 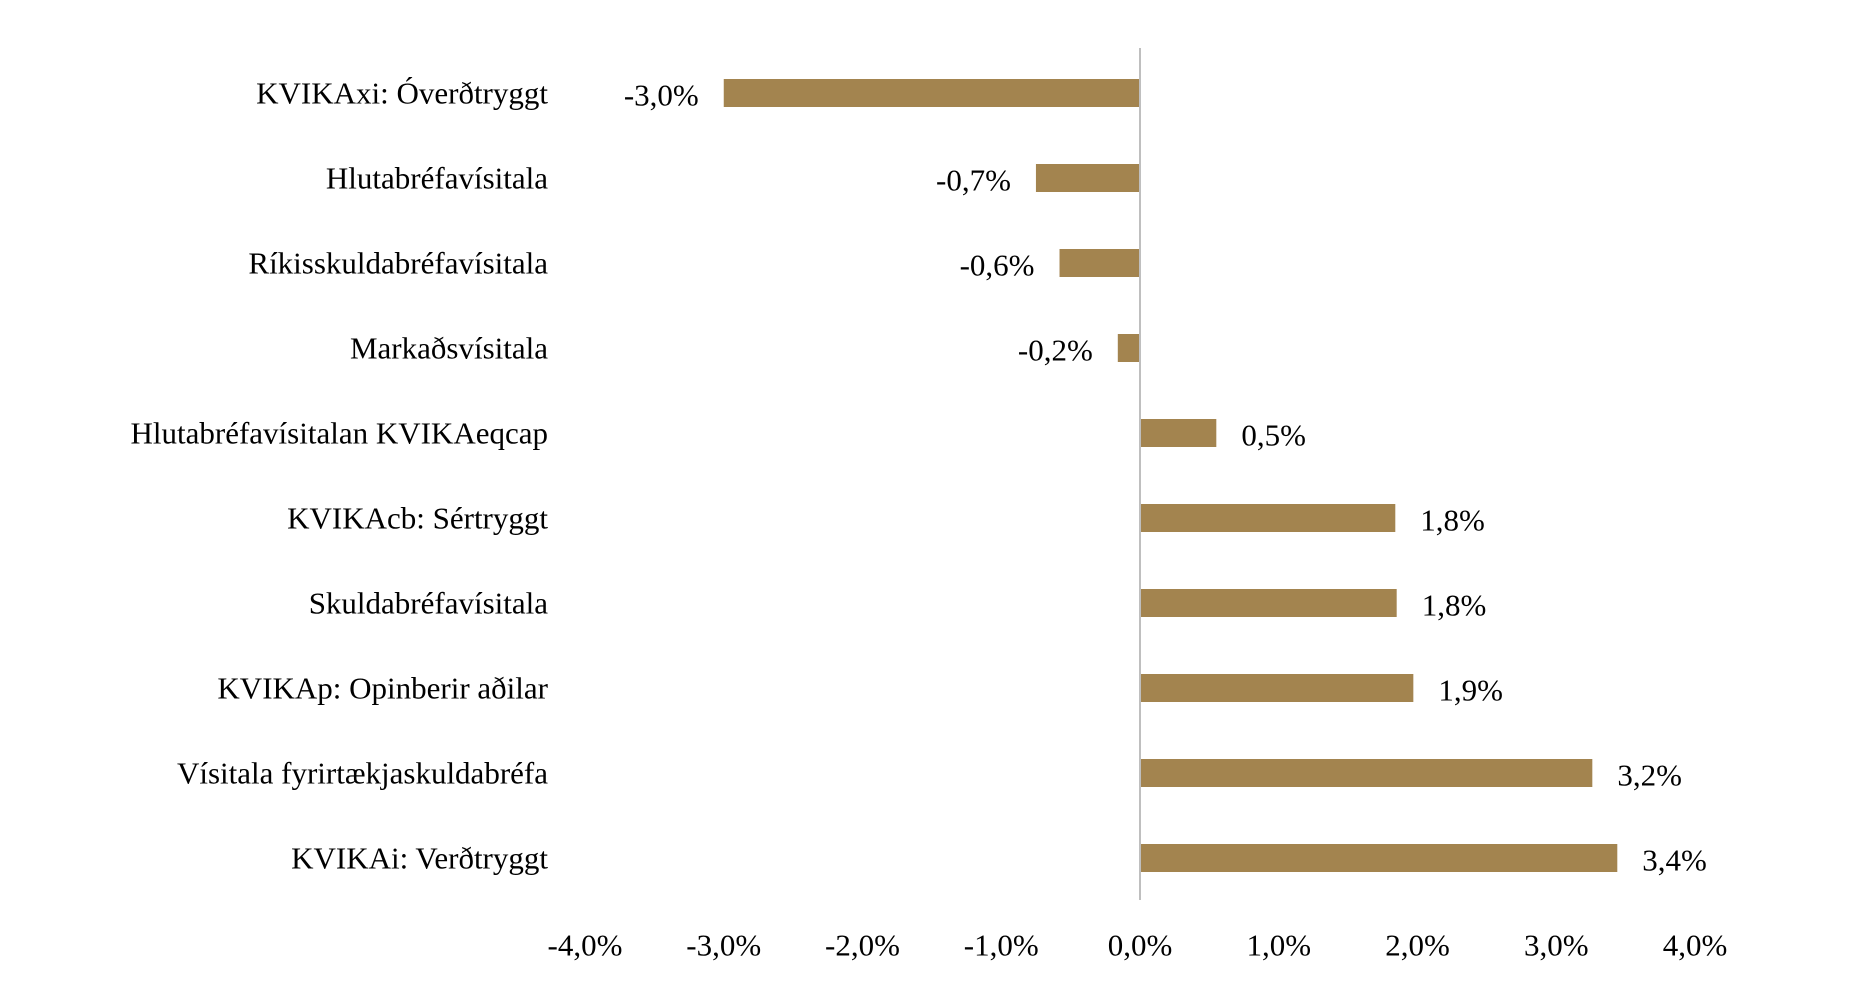 I want to click on category-label: KVIKAcb: Sértryggt, so click(x=417, y=518).